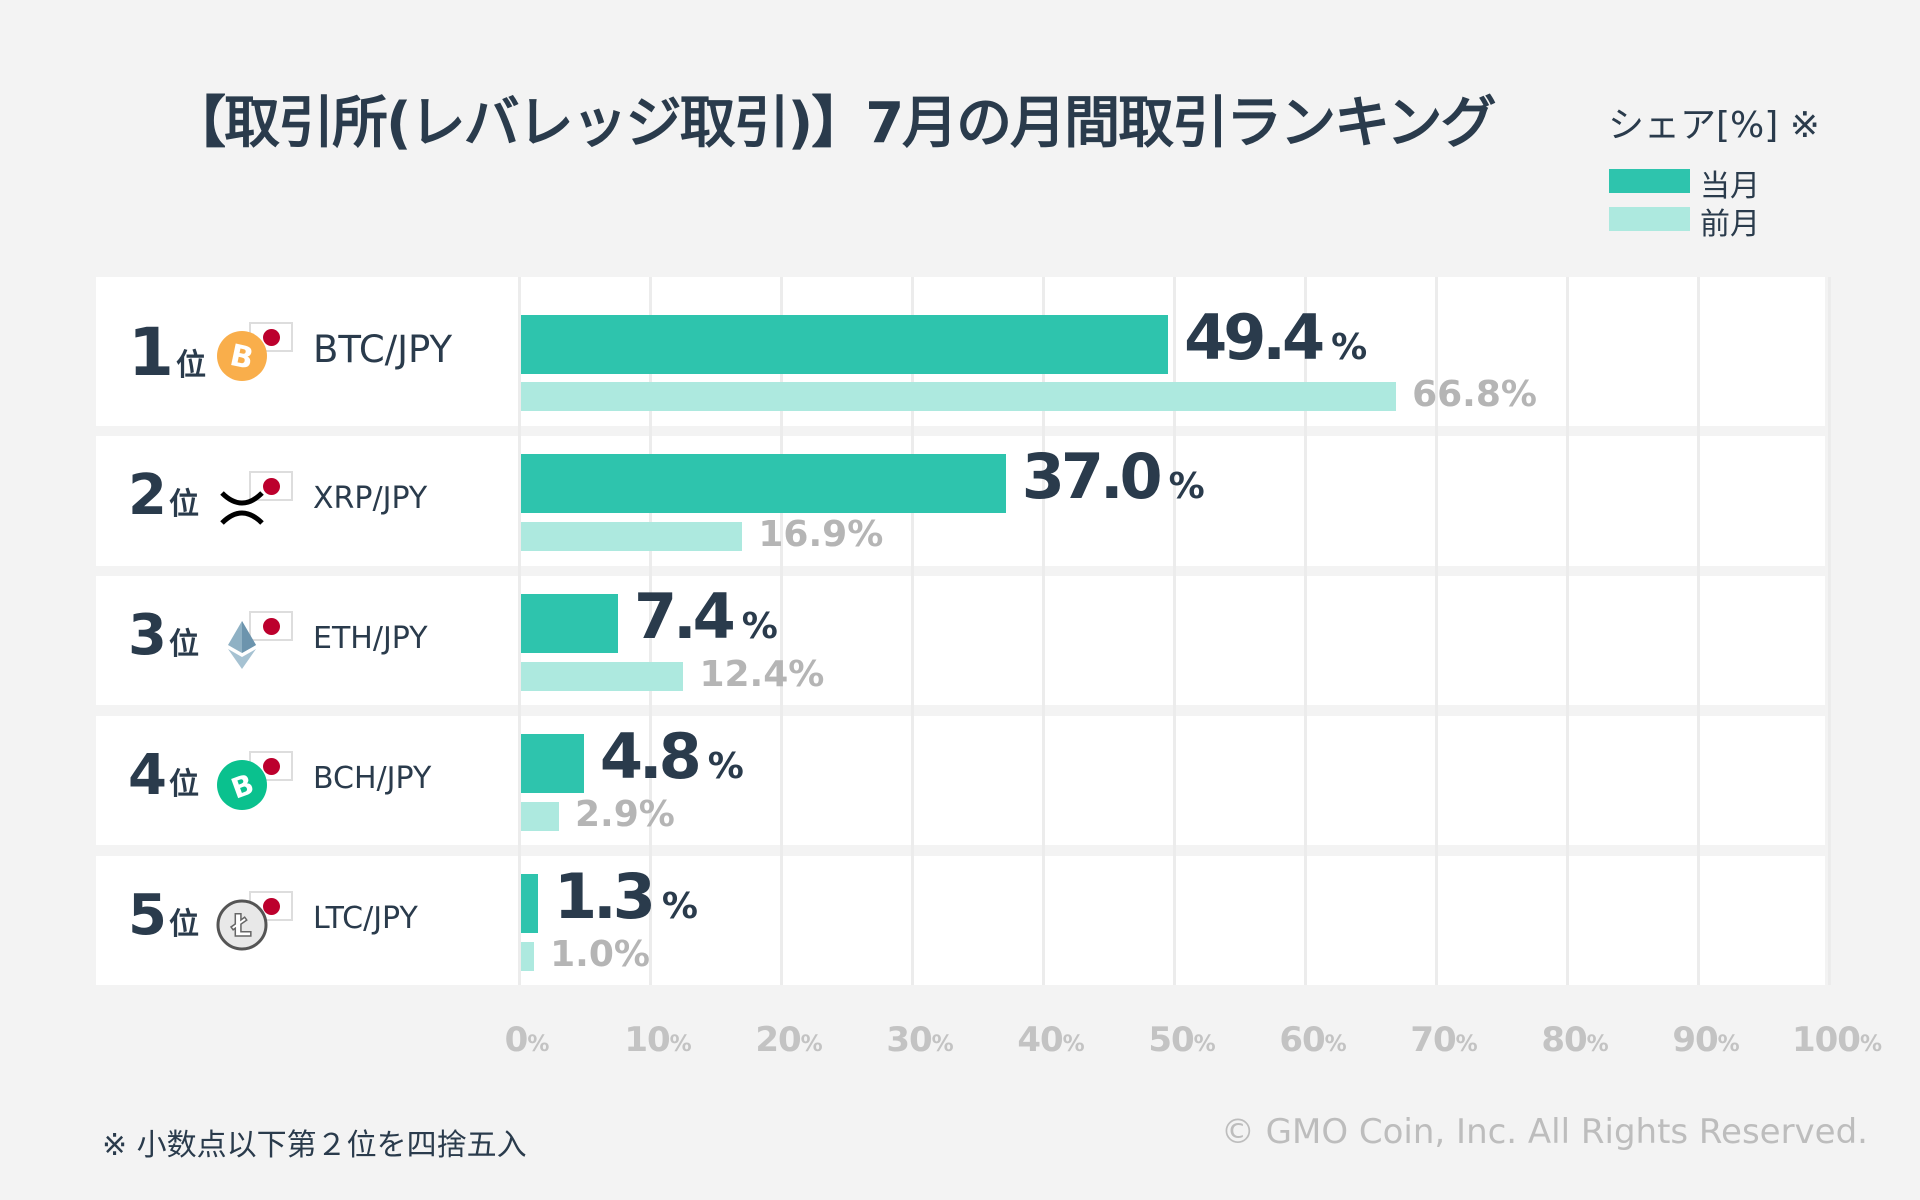  What do you see at coordinates (314, 1145) in the screenshot?
I see `footnote: ※ 小数点以下第２位を四捨五入` at bounding box center [314, 1145].